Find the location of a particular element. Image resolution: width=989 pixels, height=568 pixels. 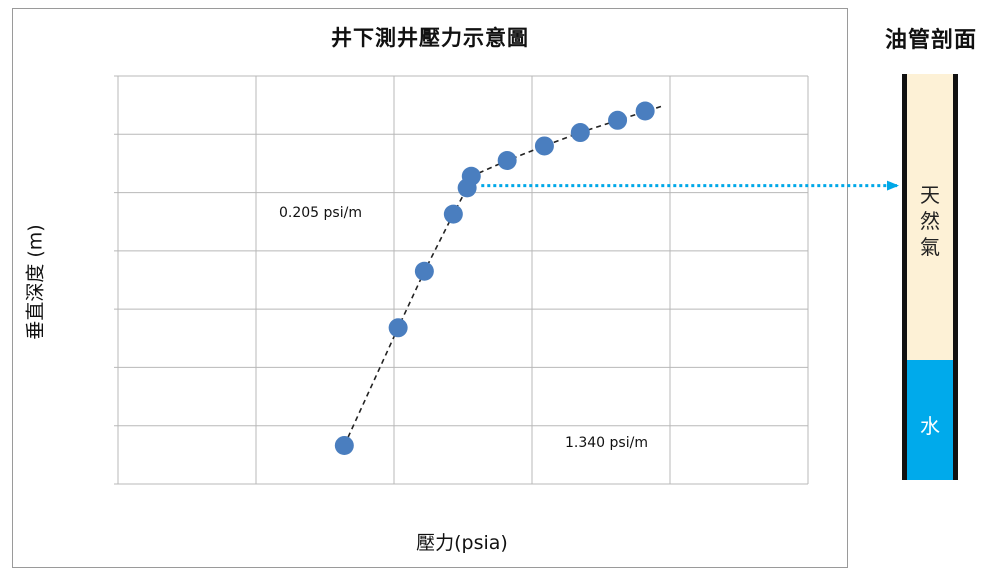

gas-section: 天然氣 is located at coordinates (930, 217).